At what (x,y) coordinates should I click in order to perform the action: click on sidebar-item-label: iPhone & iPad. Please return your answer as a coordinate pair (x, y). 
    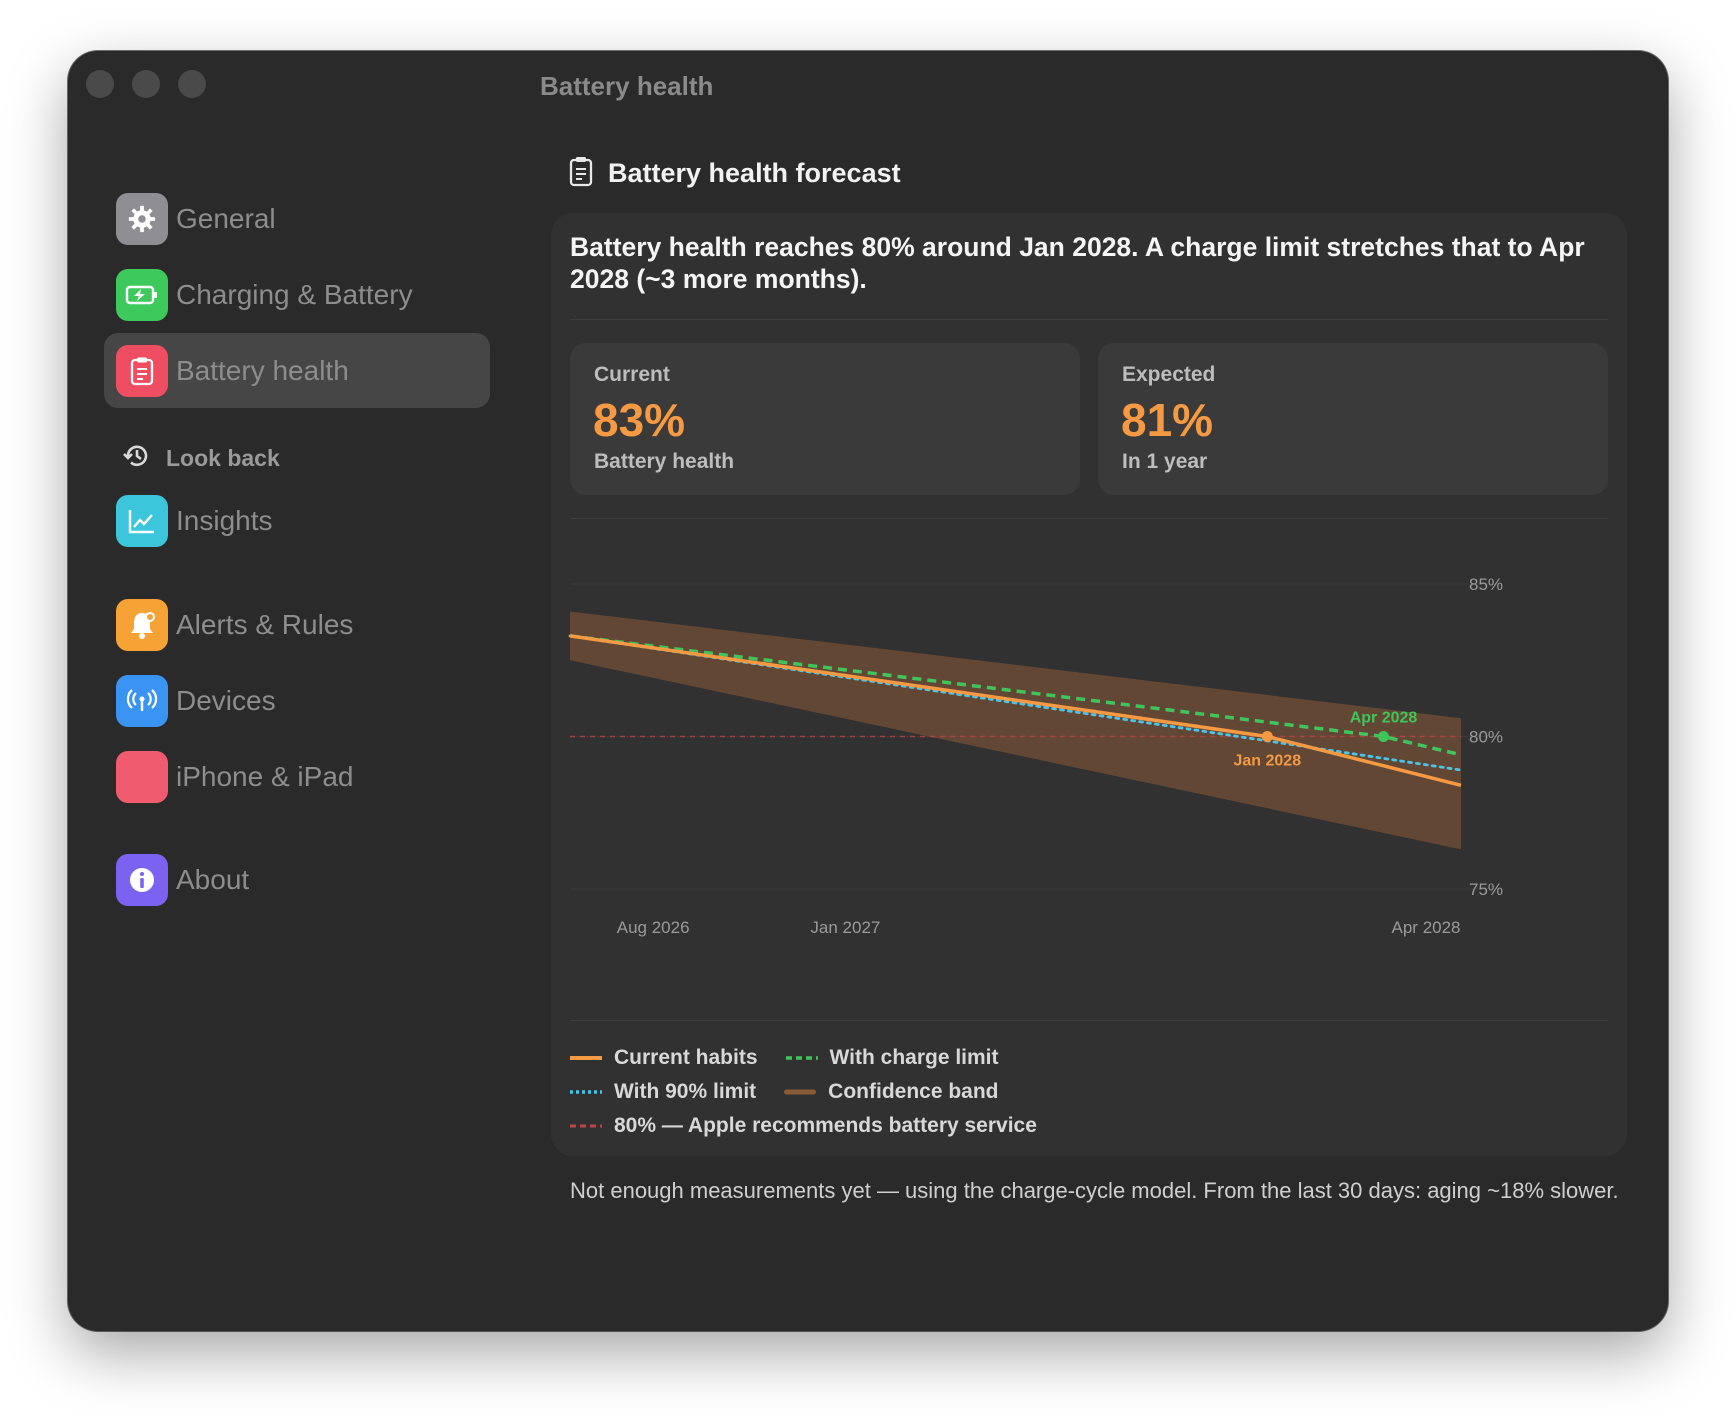
    Looking at the image, I should click on (265, 776).